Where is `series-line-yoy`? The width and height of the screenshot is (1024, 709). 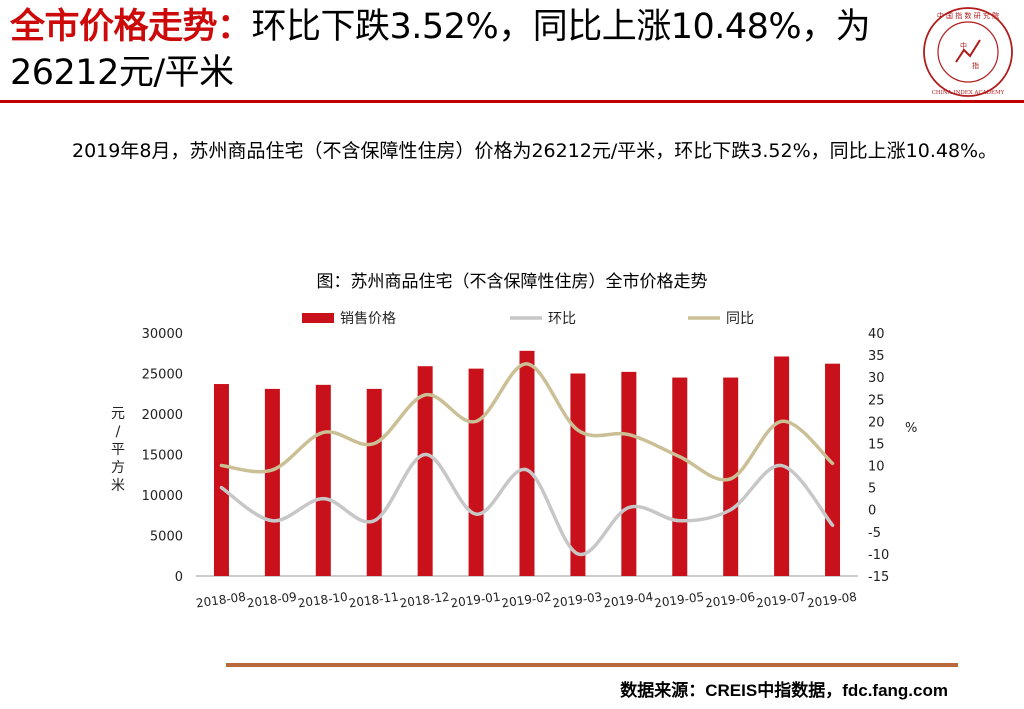
series-line-yoy is located at coordinates (527, 422).